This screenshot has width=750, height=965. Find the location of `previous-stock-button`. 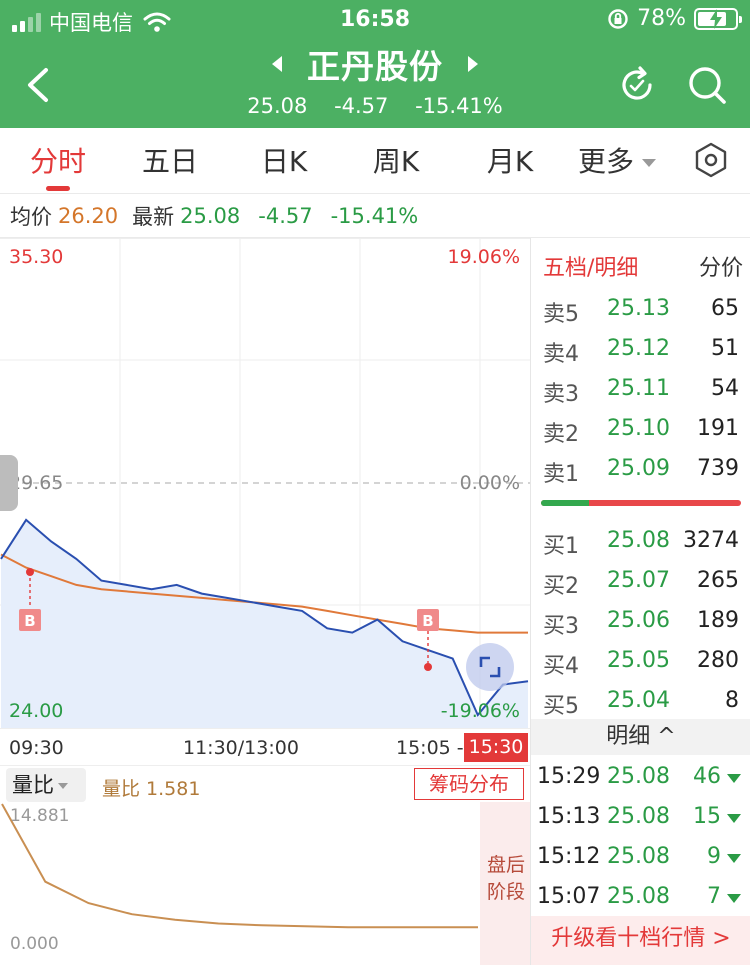

previous-stock-button is located at coordinates (277, 64).